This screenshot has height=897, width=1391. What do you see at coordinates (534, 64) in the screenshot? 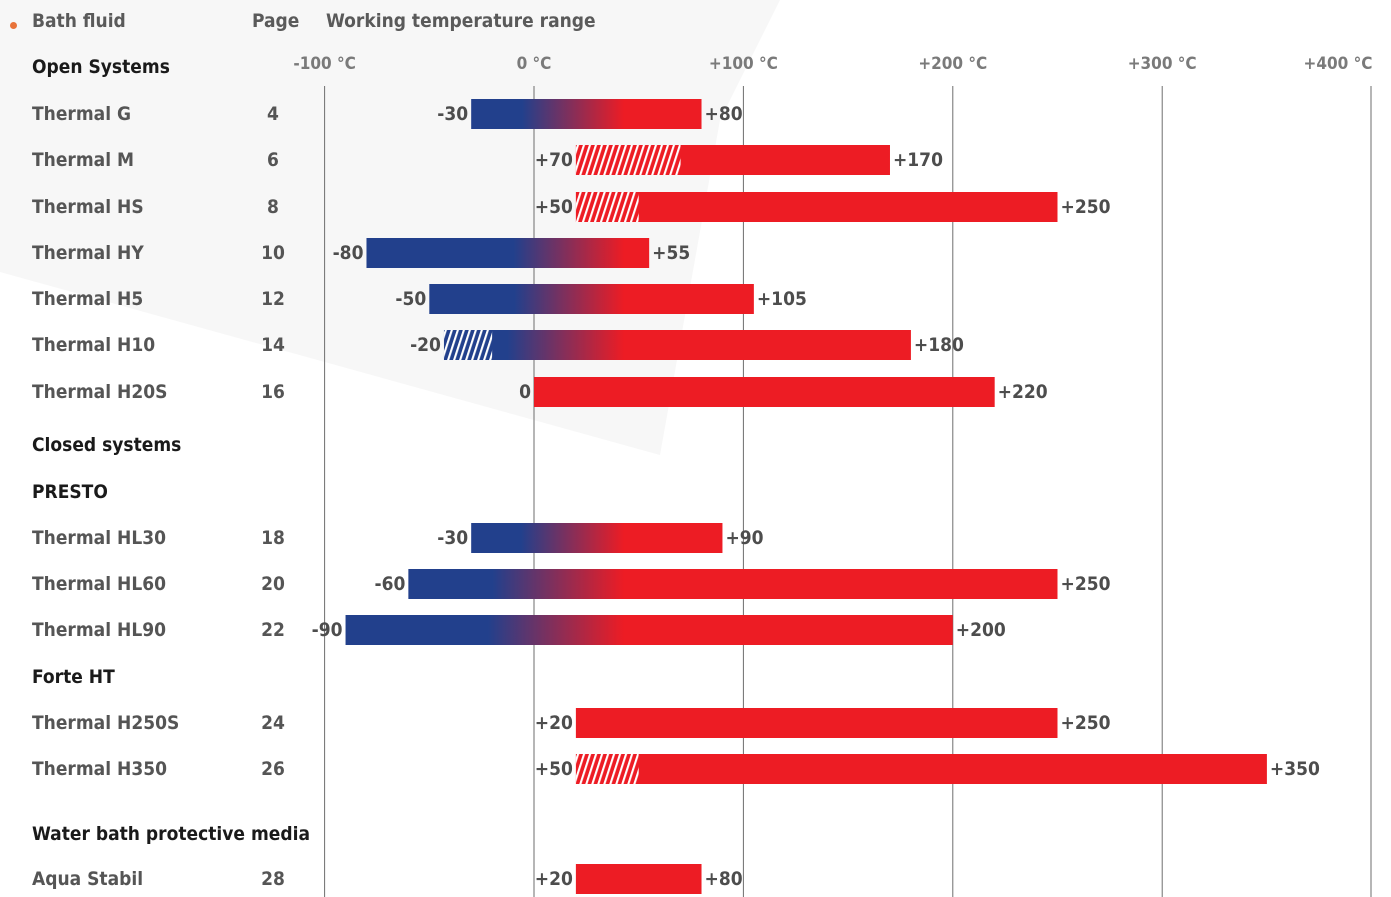
I see `x-tick-label: 0 °C` at bounding box center [534, 64].